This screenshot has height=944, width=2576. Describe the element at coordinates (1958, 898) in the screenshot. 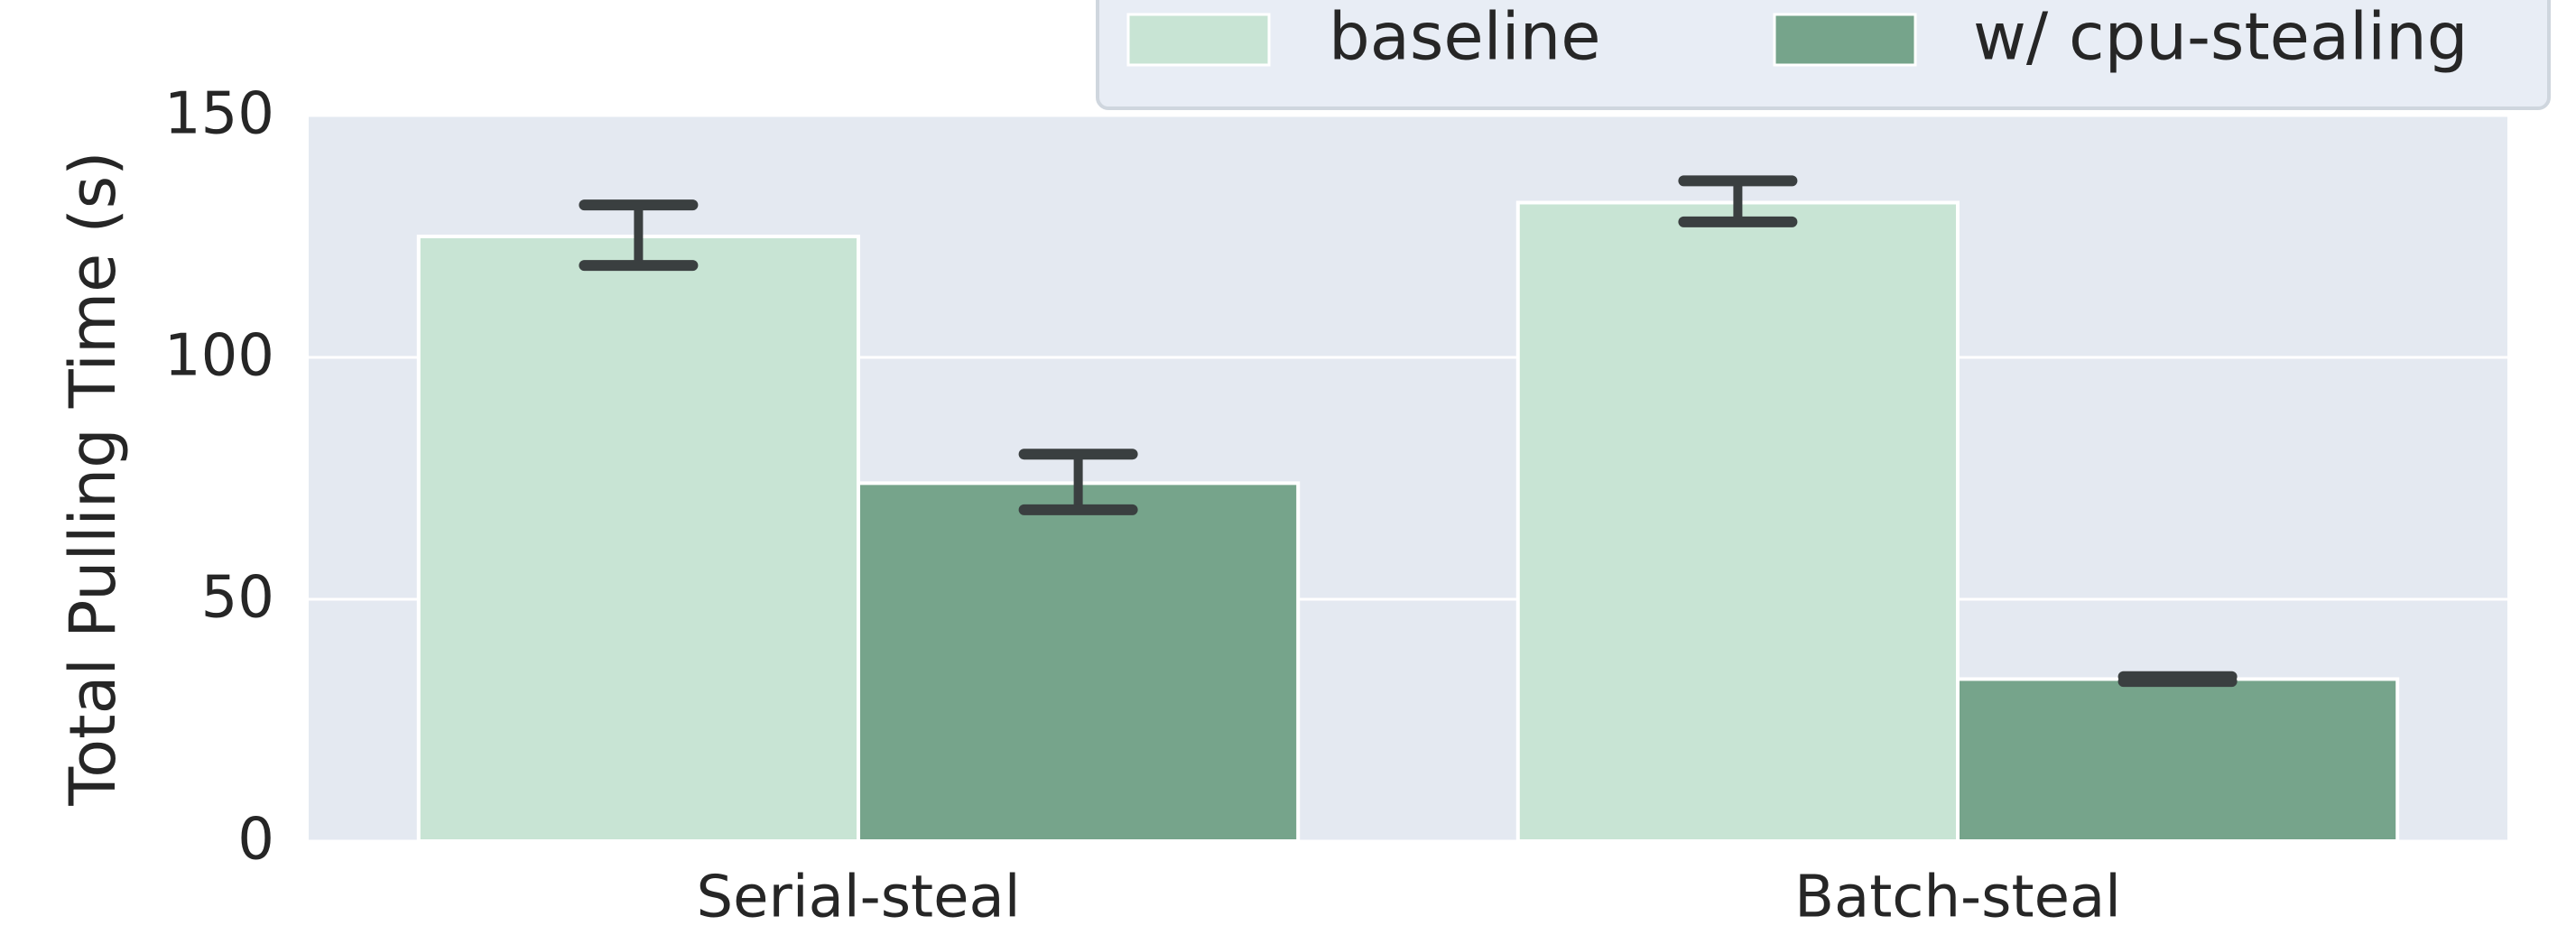

I see `x-tick-label: Batch-steal` at that location.